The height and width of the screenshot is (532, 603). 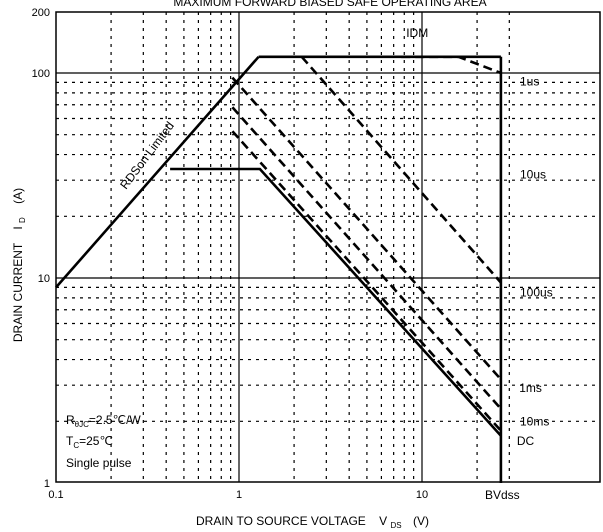 I want to click on curve-label-100us: 100us, so click(x=536, y=292).